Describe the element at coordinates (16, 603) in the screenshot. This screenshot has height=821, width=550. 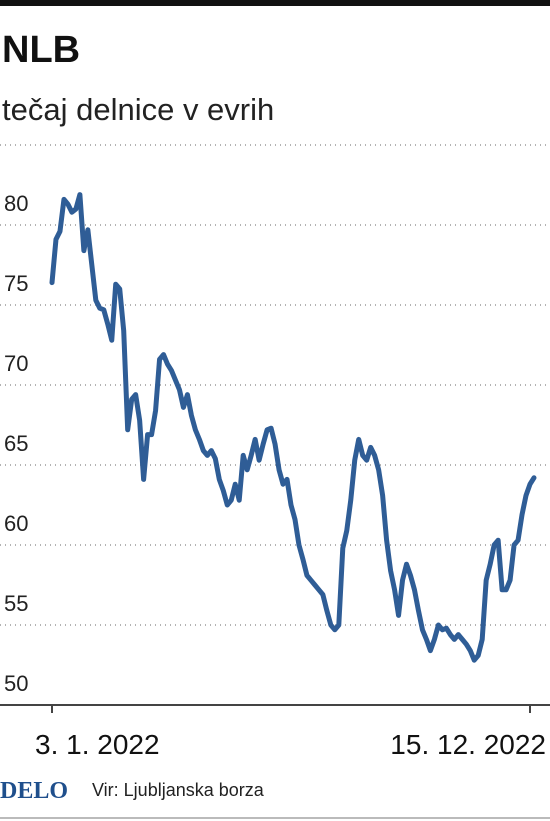
I see `y-tick-label: 55` at that location.